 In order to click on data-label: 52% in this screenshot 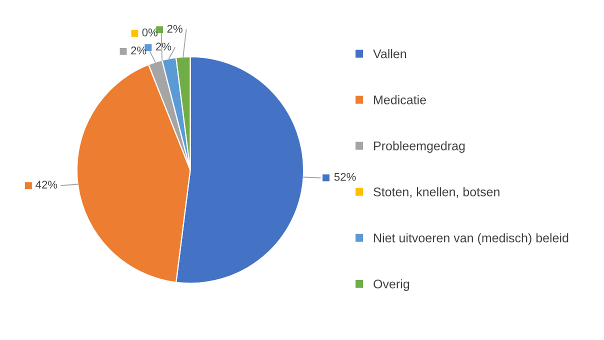, I will do `click(345, 176)`.